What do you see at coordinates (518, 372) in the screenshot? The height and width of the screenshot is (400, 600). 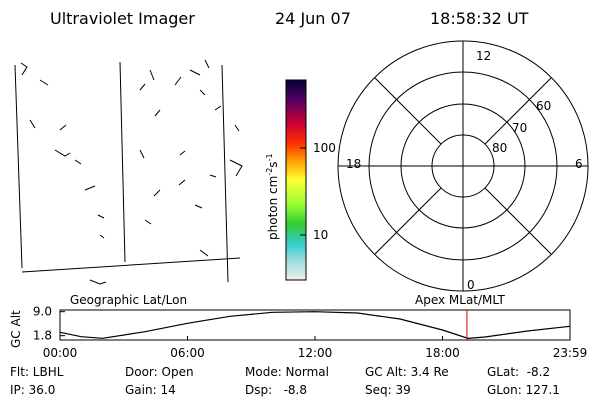 I see `info-field: GLat: -8.2` at bounding box center [518, 372].